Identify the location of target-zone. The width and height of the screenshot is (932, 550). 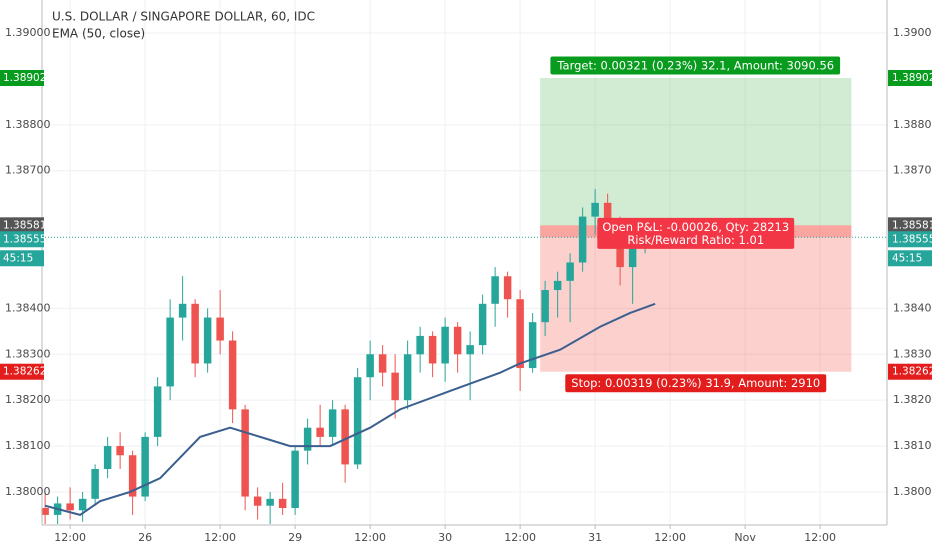
(696, 152).